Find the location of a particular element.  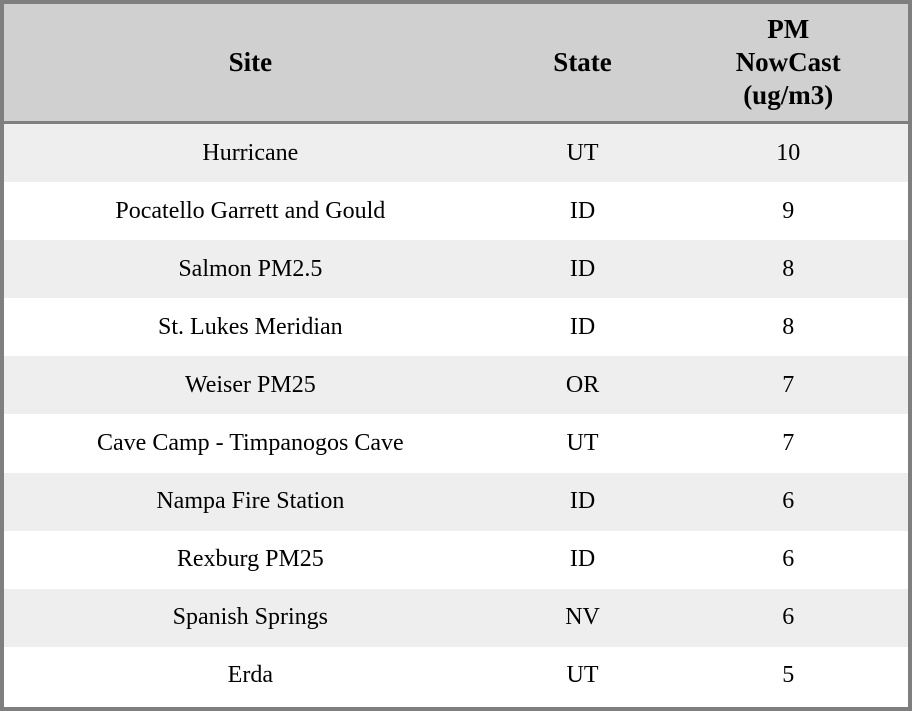

site-cell: Rexburg PM25 is located at coordinates (250, 559).